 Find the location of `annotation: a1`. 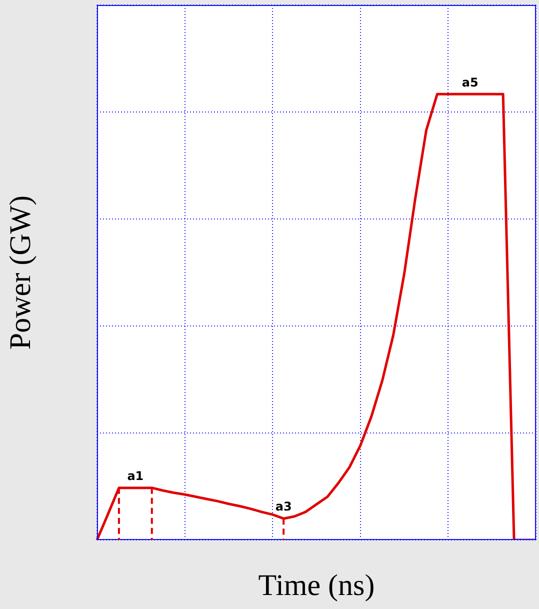

annotation: a1 is located at coordinates (135, 475).